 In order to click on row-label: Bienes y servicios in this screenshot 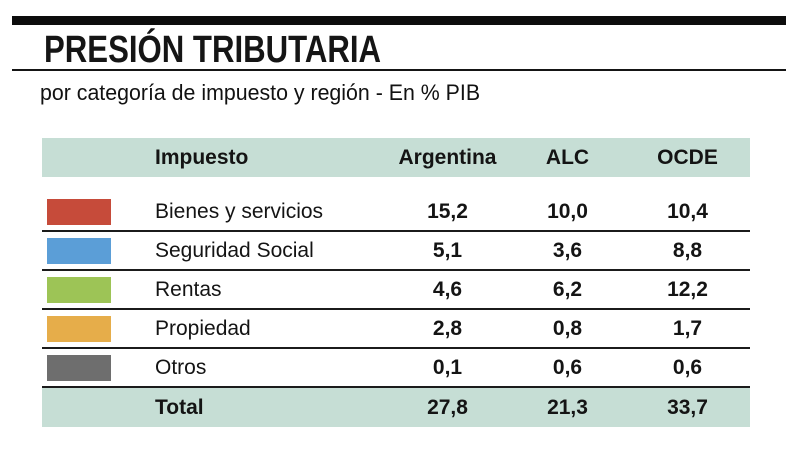, I will do `click(239, 211)`.